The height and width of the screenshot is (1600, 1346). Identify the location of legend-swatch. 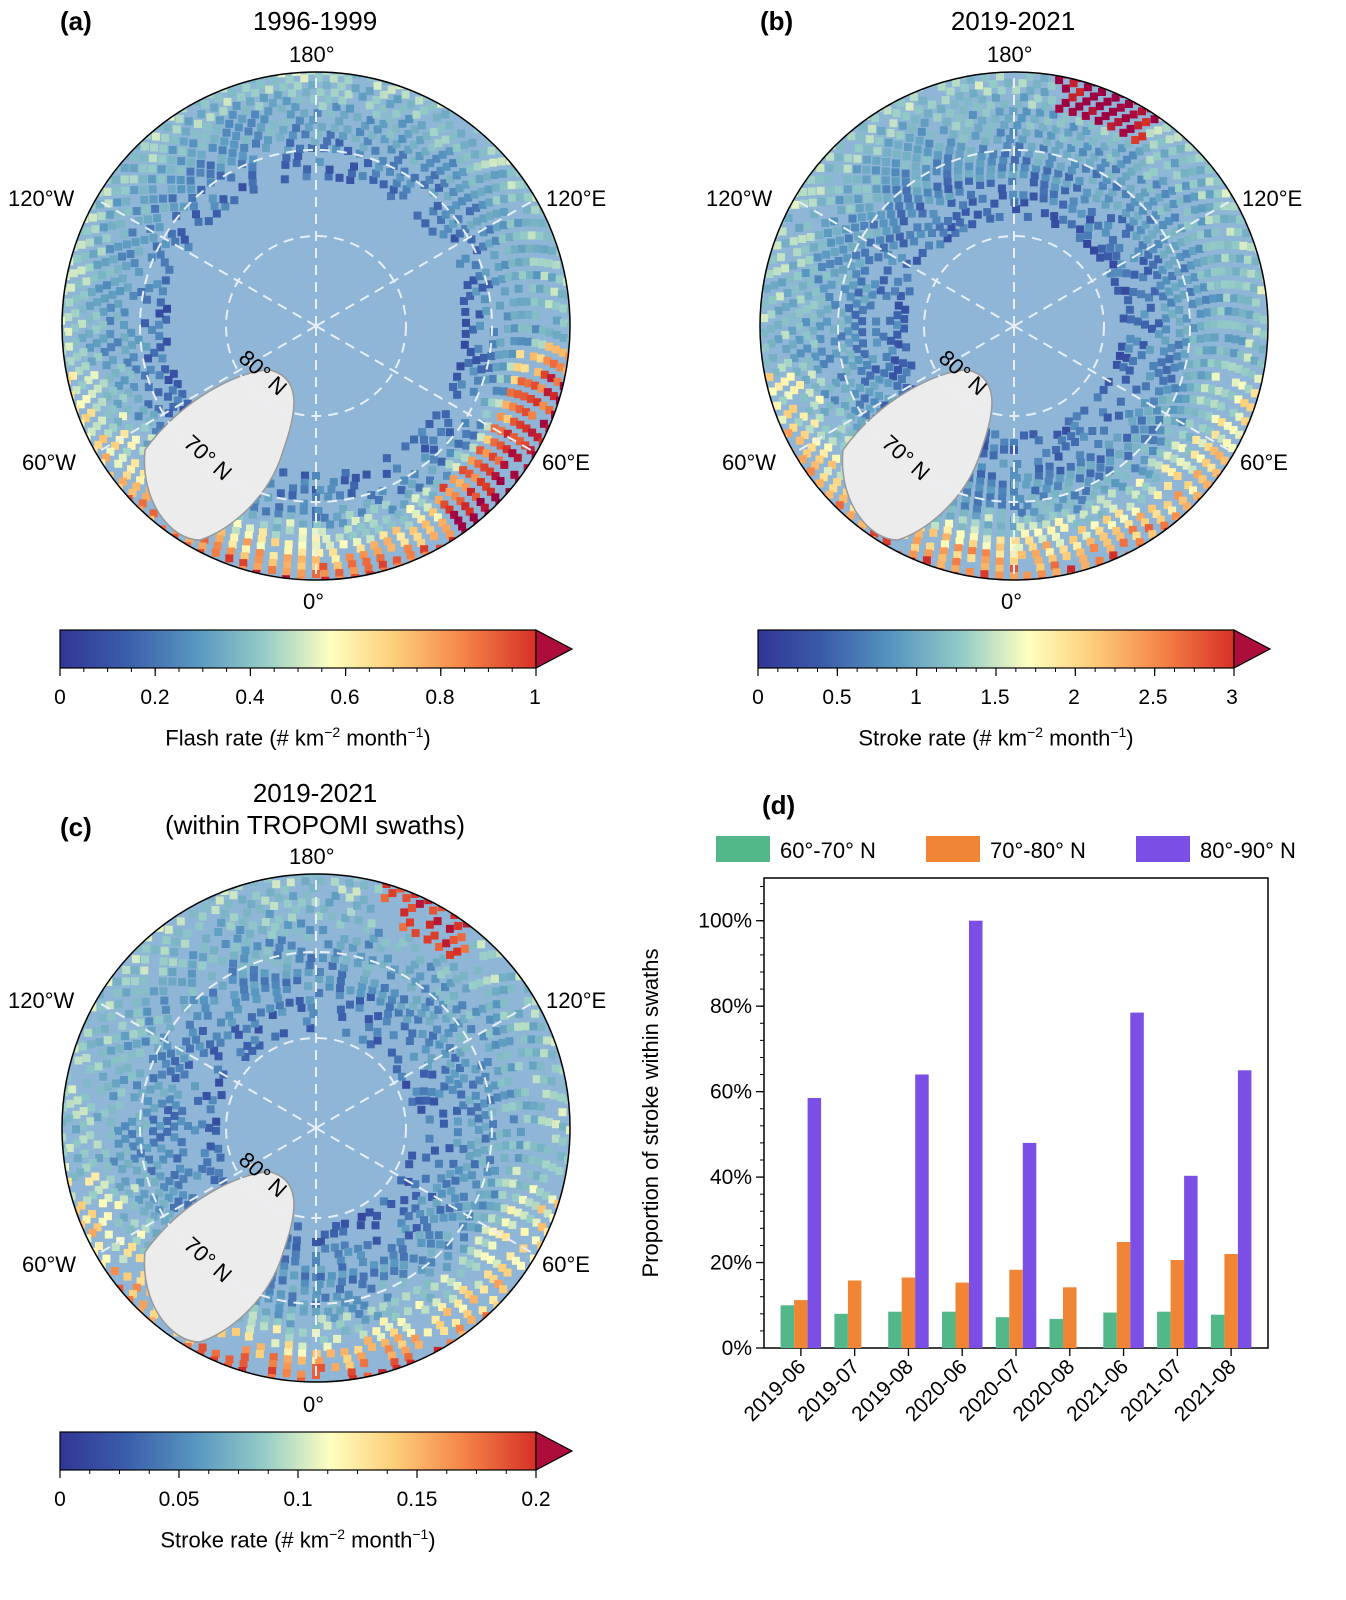
(1163, 849).